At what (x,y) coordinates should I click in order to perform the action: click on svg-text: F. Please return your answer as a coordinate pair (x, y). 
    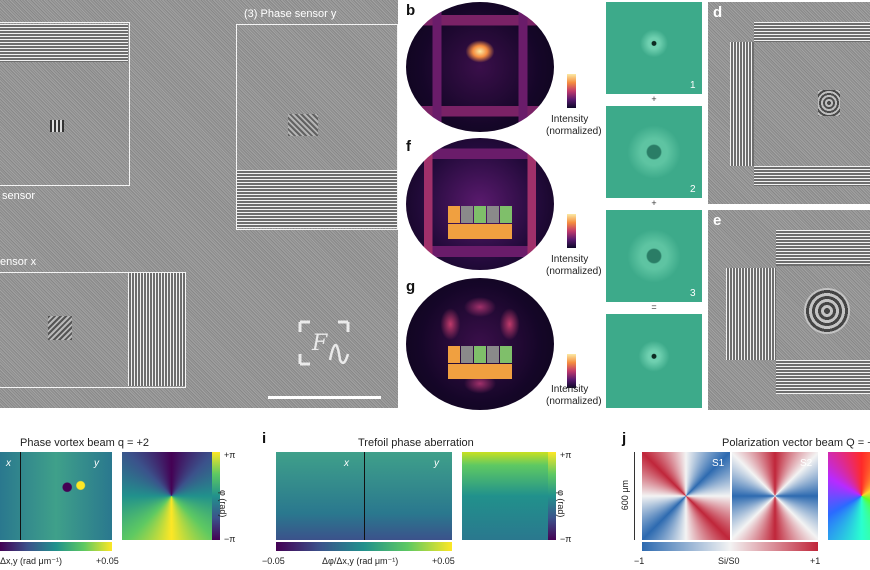
    Looking at the image, I should click on (319, 343).